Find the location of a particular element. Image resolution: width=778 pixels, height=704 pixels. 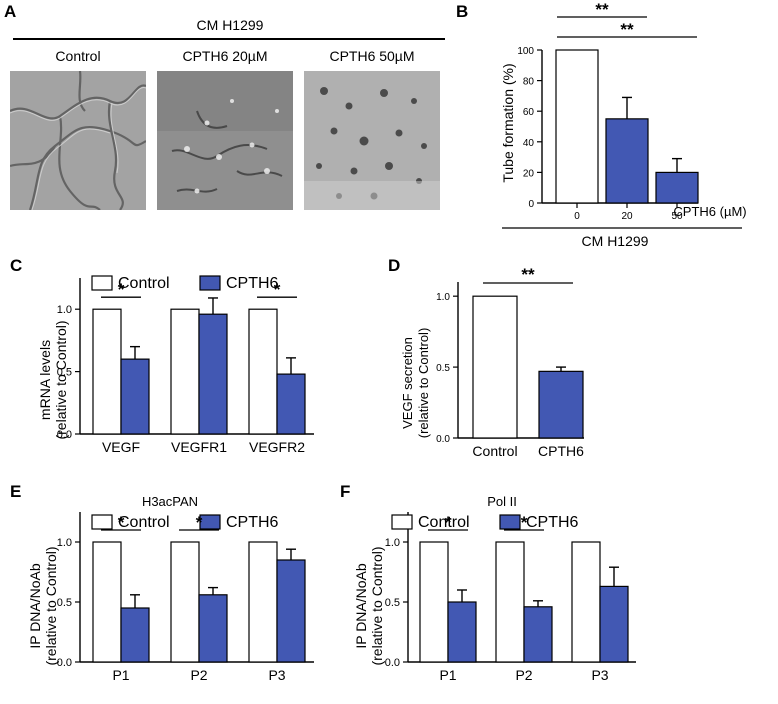

chart-b-group-label: CM H1299 is located at coordinates (615, 241).